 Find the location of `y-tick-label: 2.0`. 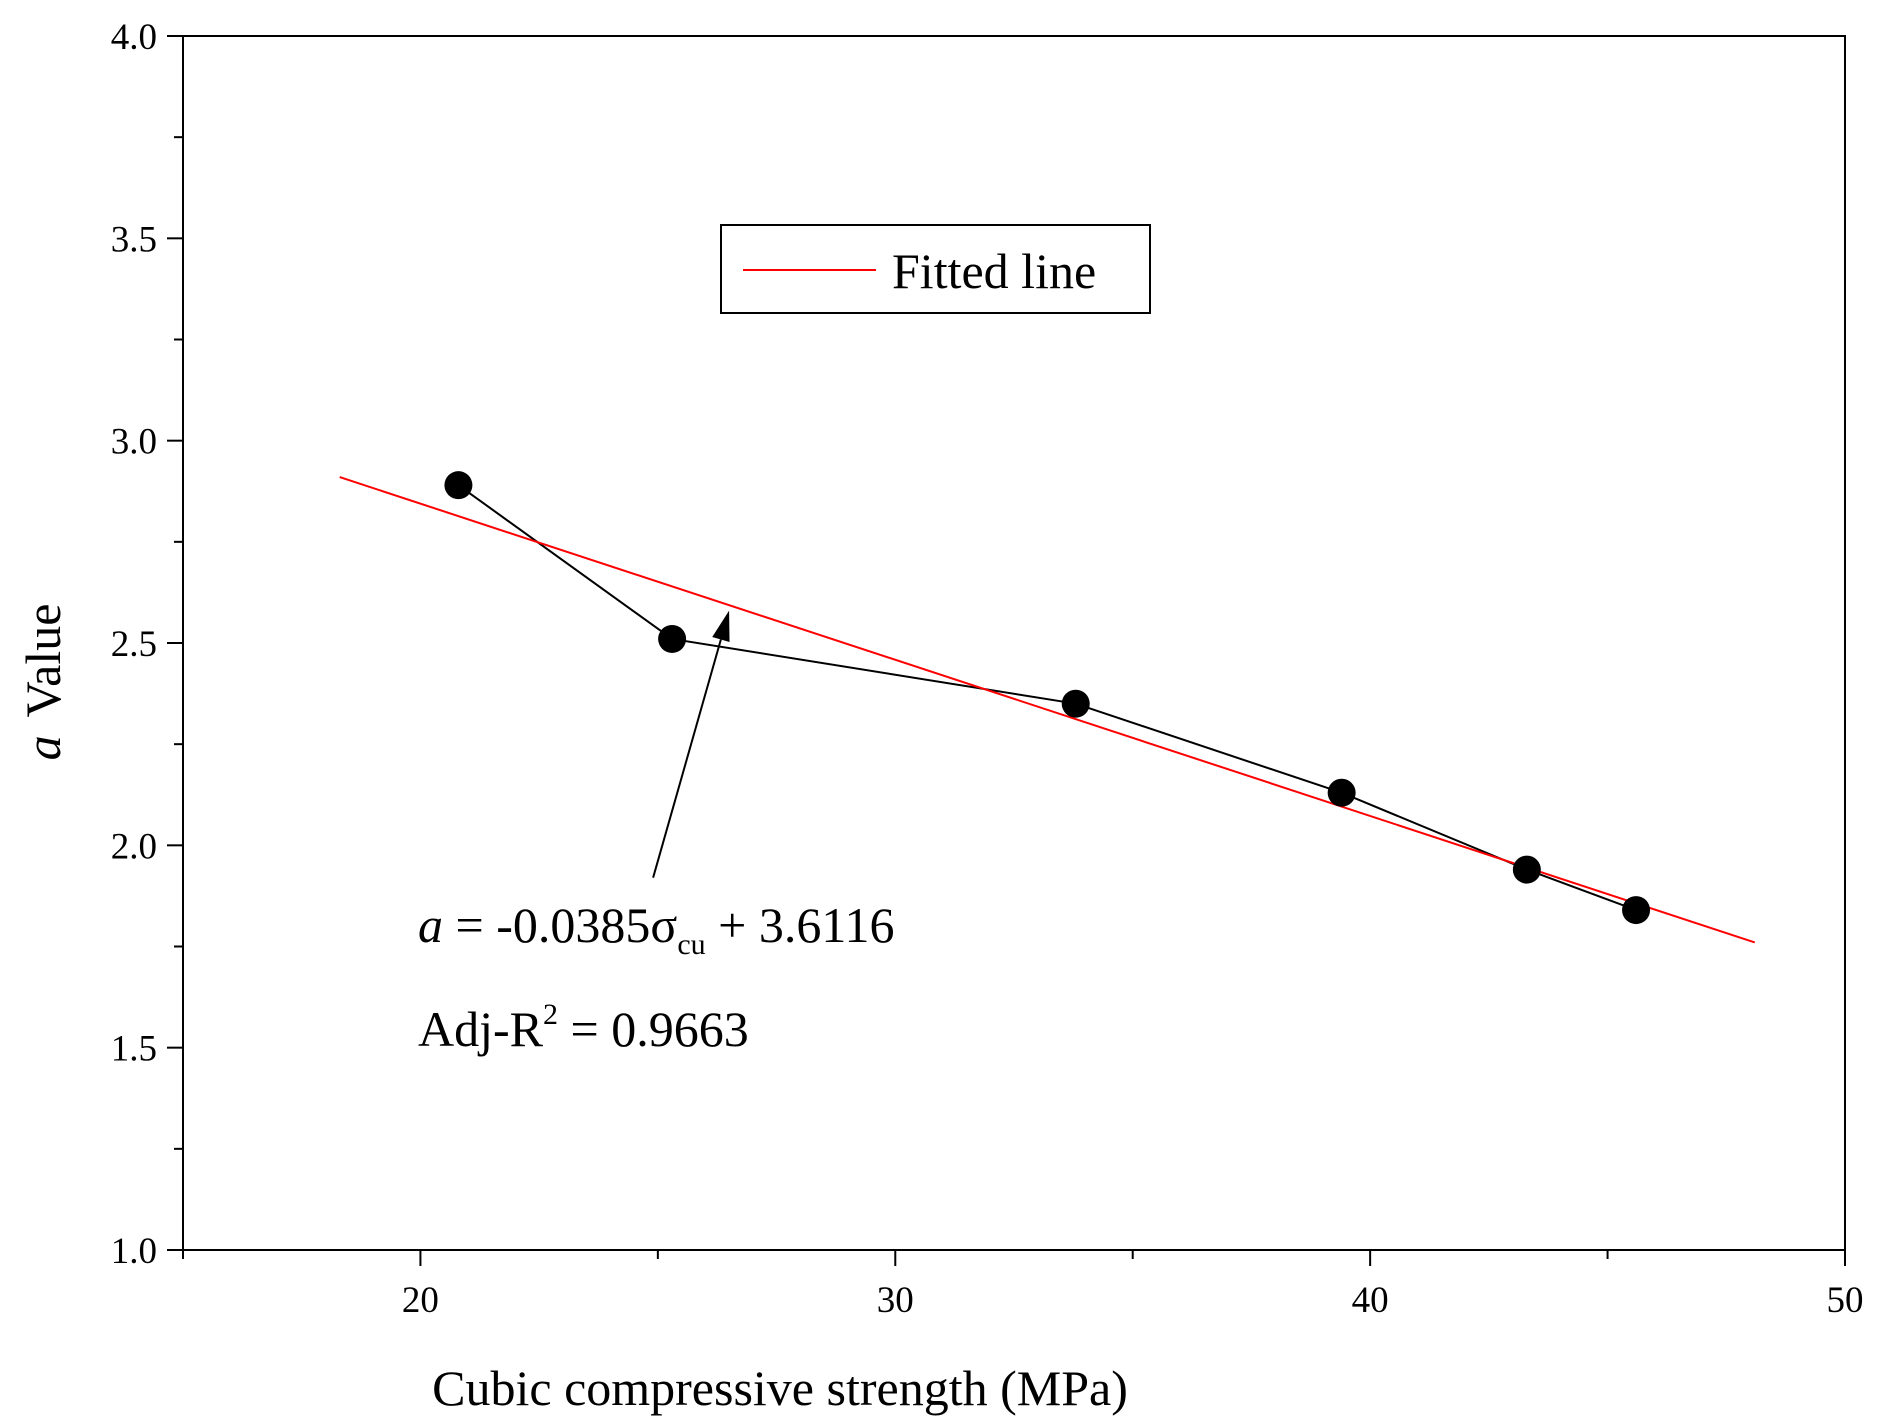

y-tick-label: 2.0 is located at coordinates (134, 846).